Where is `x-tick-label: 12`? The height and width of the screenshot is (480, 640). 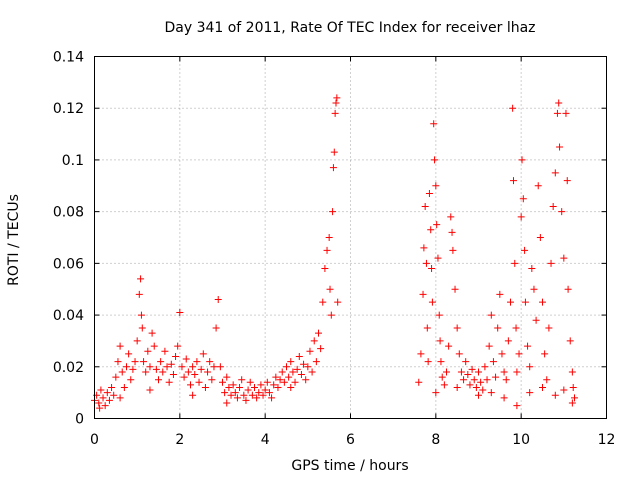 x-tick-label: 12 is located at coordinates (607, 440).